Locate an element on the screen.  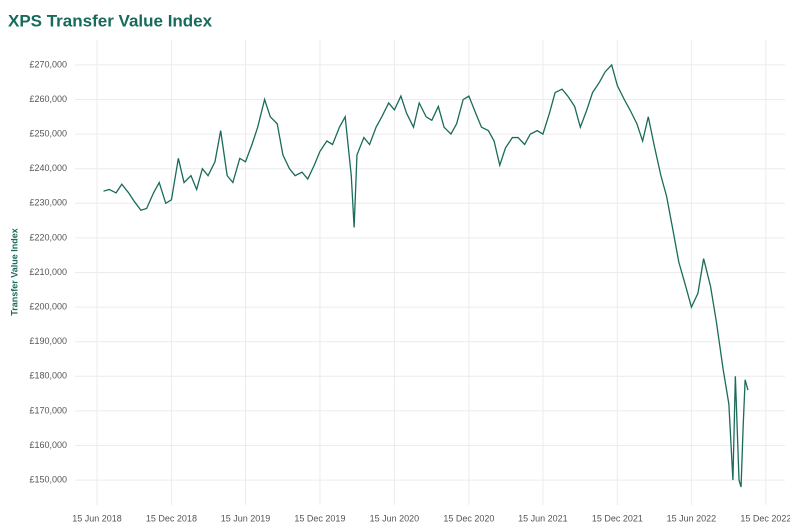
y-tick-label: £220,000 is located at coordinates (48, 237).